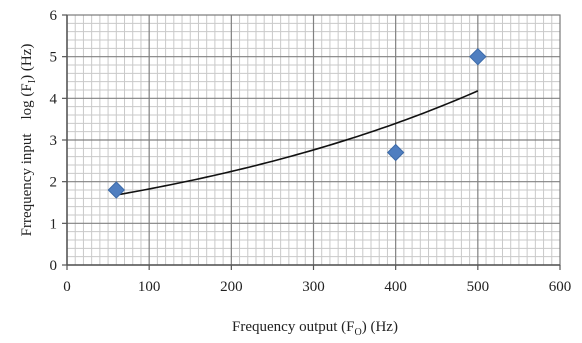 The height and width of the screenshot is (343, 582). What do you see at coordinates (315, 328) in the screenshot?
I see `x-axis-title: Frequency output (FO) (Hz)` at bounding box center [315, 328].